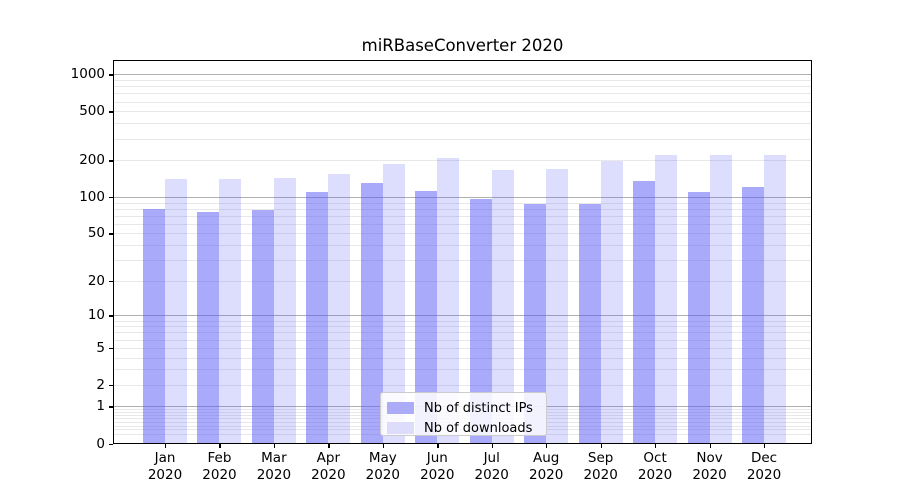  I want to click on y-label-100: 100, so click(92, 196).